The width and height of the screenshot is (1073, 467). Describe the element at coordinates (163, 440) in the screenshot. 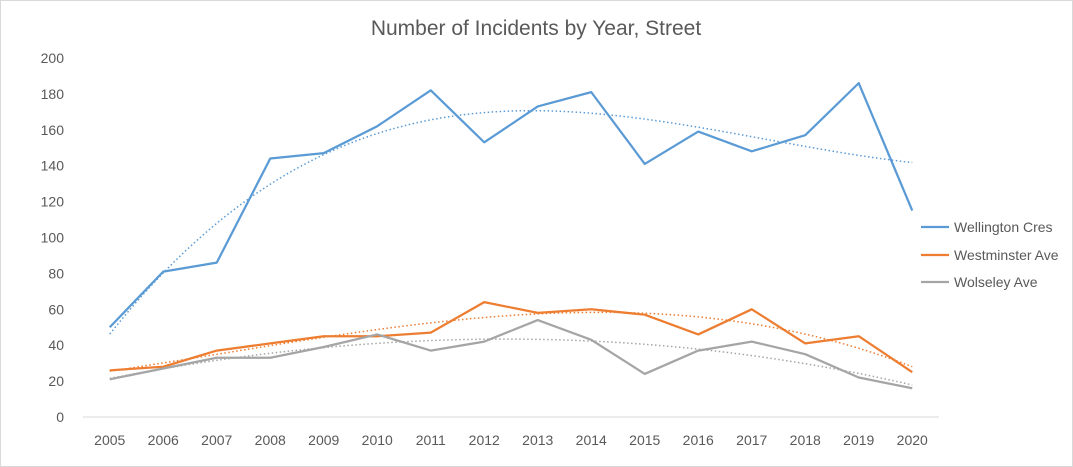

I see `x-tick-label: 2006` at that location.